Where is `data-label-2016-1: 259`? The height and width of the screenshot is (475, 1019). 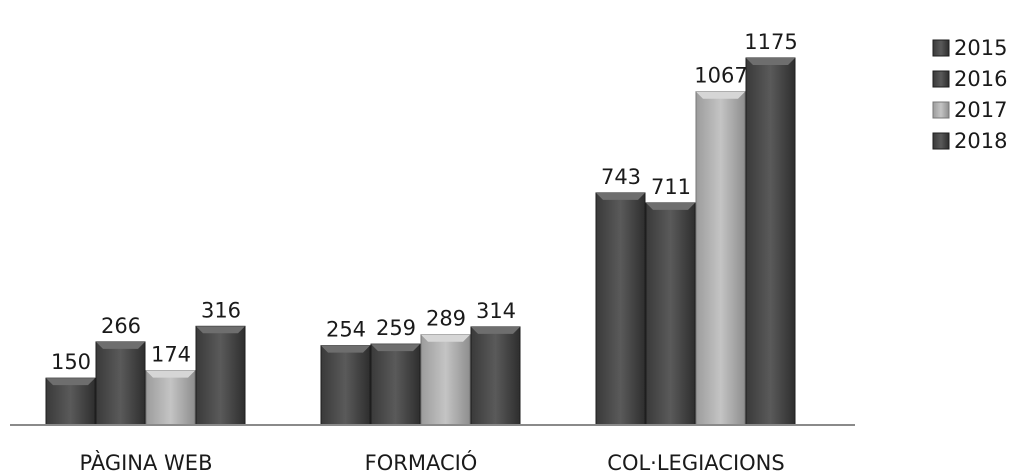
data-label-2016-1: 259 is located at coordinates (396, 328).